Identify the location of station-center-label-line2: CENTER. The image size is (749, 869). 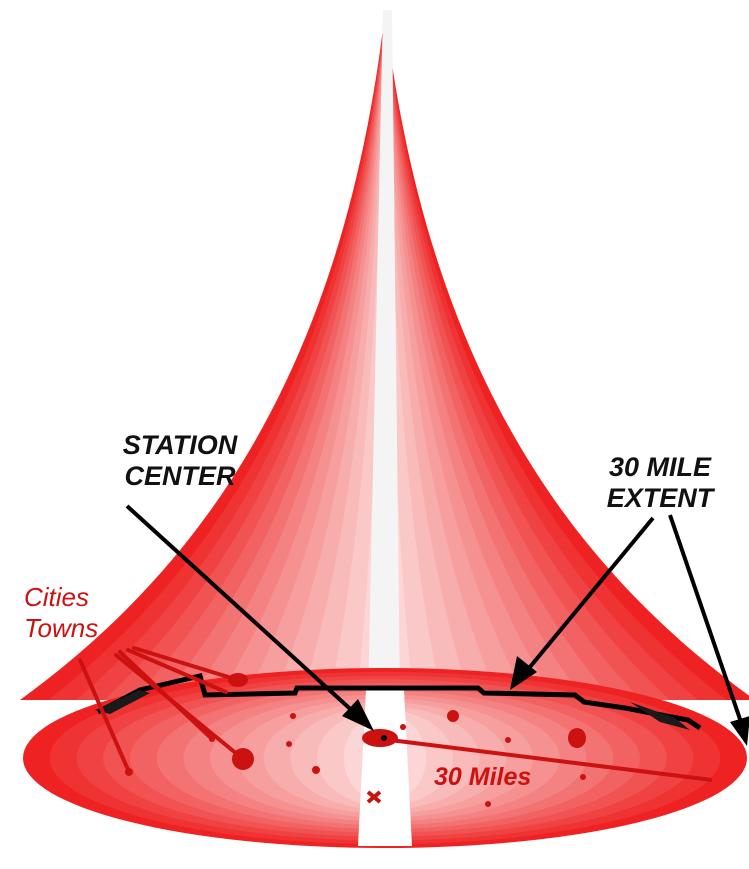
(180, 476).